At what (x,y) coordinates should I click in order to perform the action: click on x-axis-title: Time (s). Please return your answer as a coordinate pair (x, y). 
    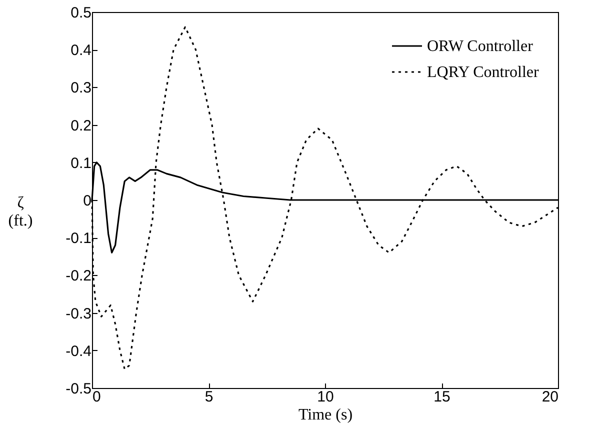
    Looking at the image, I should click on (325, 415).